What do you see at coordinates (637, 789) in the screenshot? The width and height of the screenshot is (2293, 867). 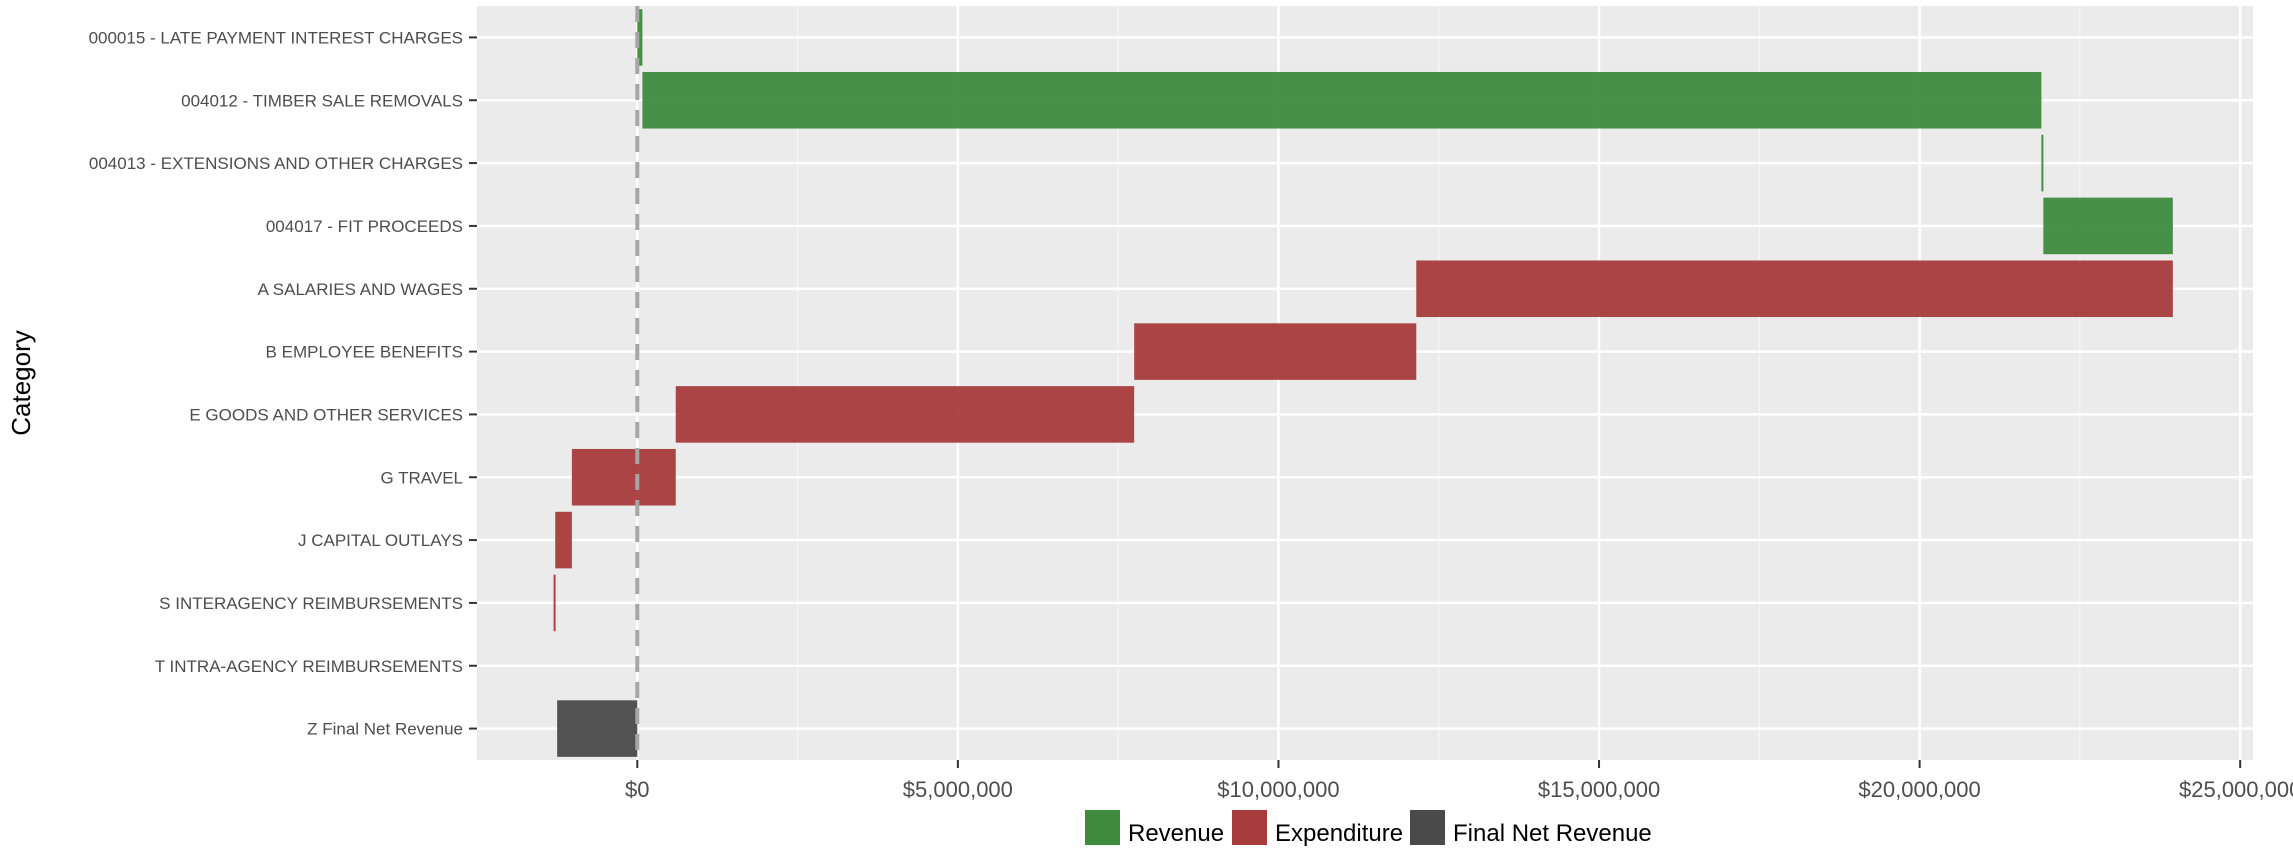 I see `x-tick-label: $0` at bounding box center [637, 789].